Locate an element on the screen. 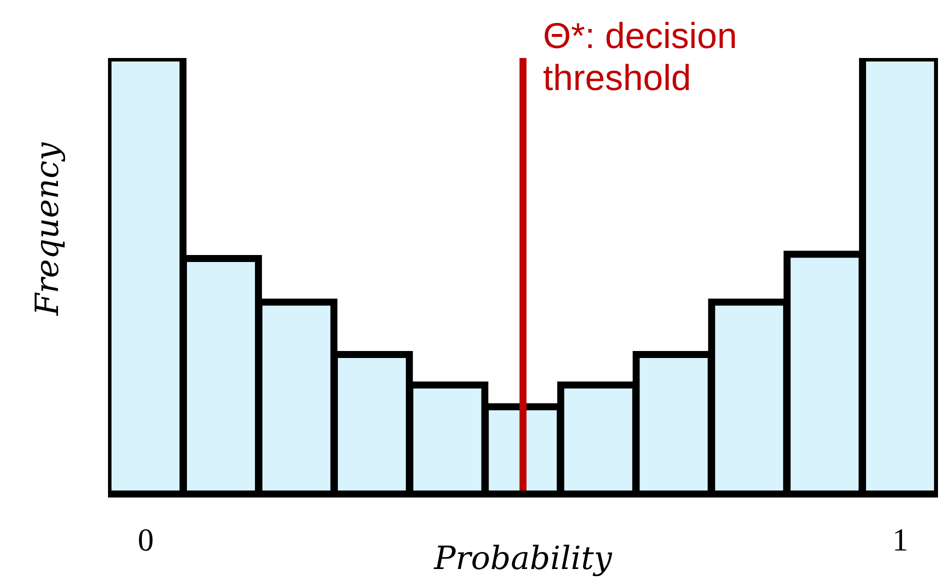 This screenshot has width=942, height=579. ref-line-label: Θ*: decision threshold is located at coordinates (640, 56).